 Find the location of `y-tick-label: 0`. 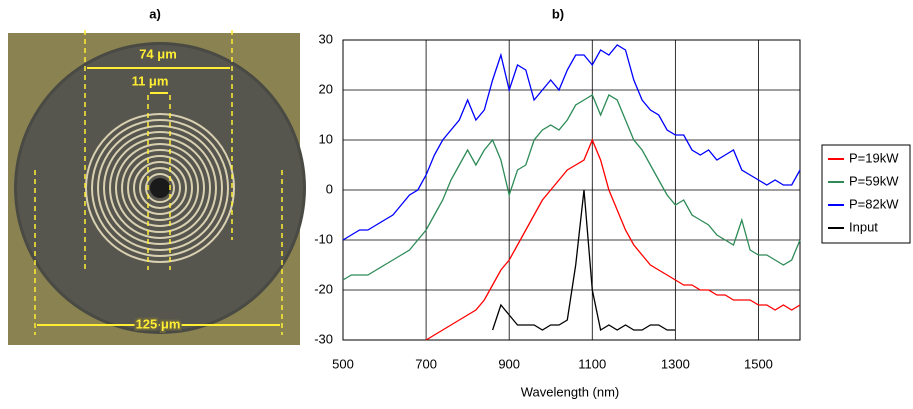

y-tick-label: 0 is located at coordinates (329, 188).